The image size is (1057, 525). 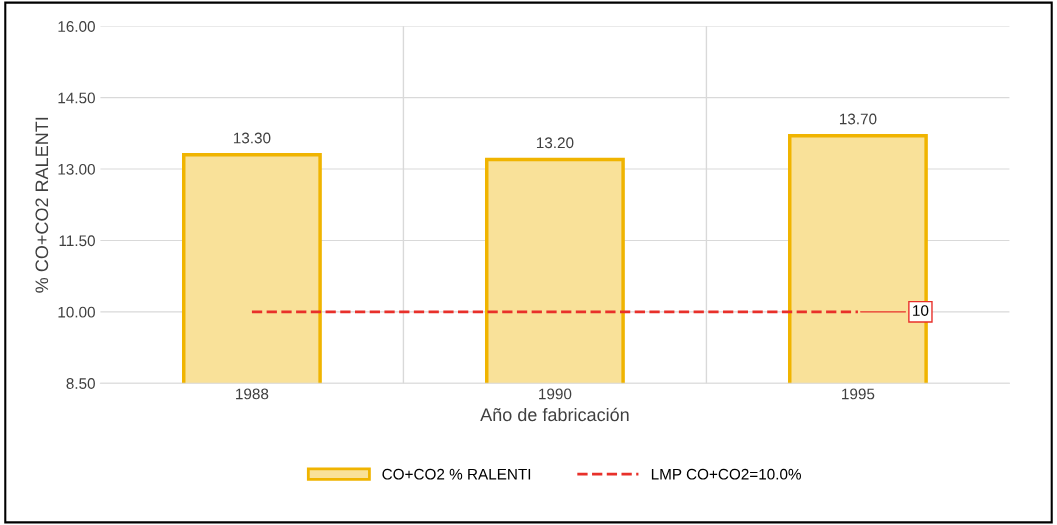 I want to click on y-tick-label: 11.50, so click(x=77, y=241).